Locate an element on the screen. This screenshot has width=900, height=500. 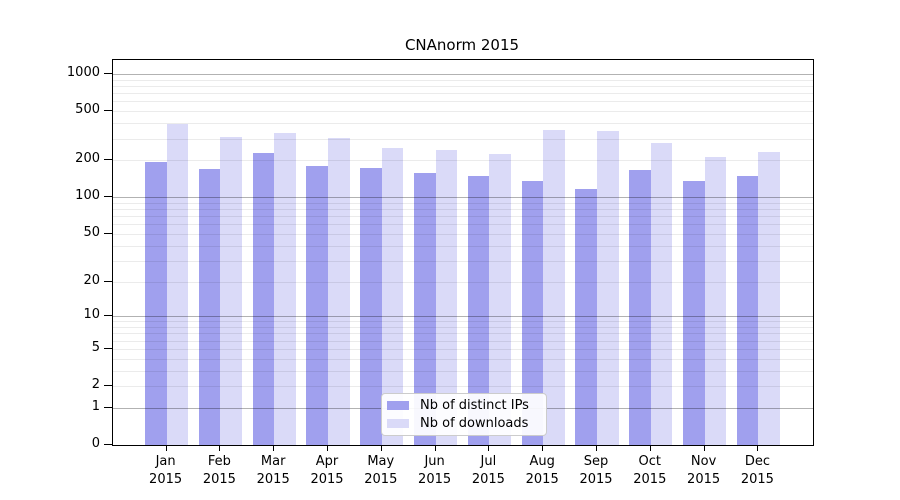
bar-feb-distinct-ips is located at coordinates (209, 306).